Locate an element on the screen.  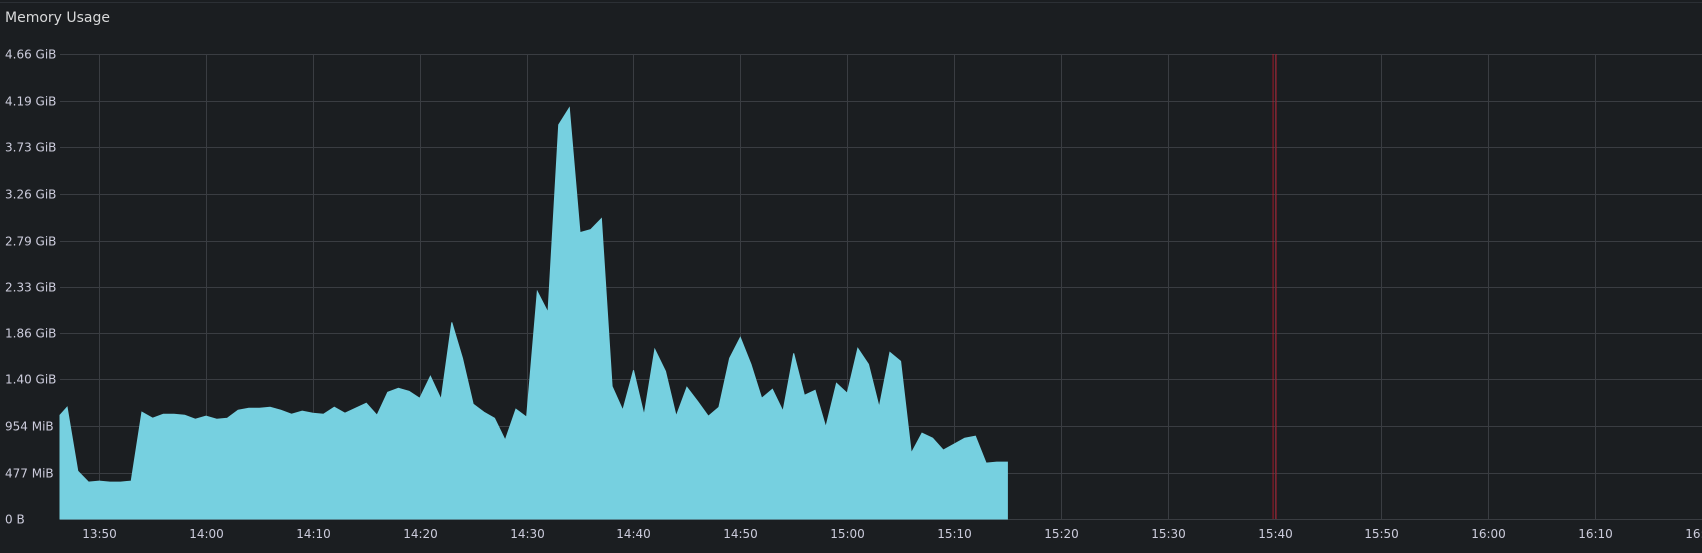
y-tick-label: 2.33 GiB is located at coordinates (30, 288).